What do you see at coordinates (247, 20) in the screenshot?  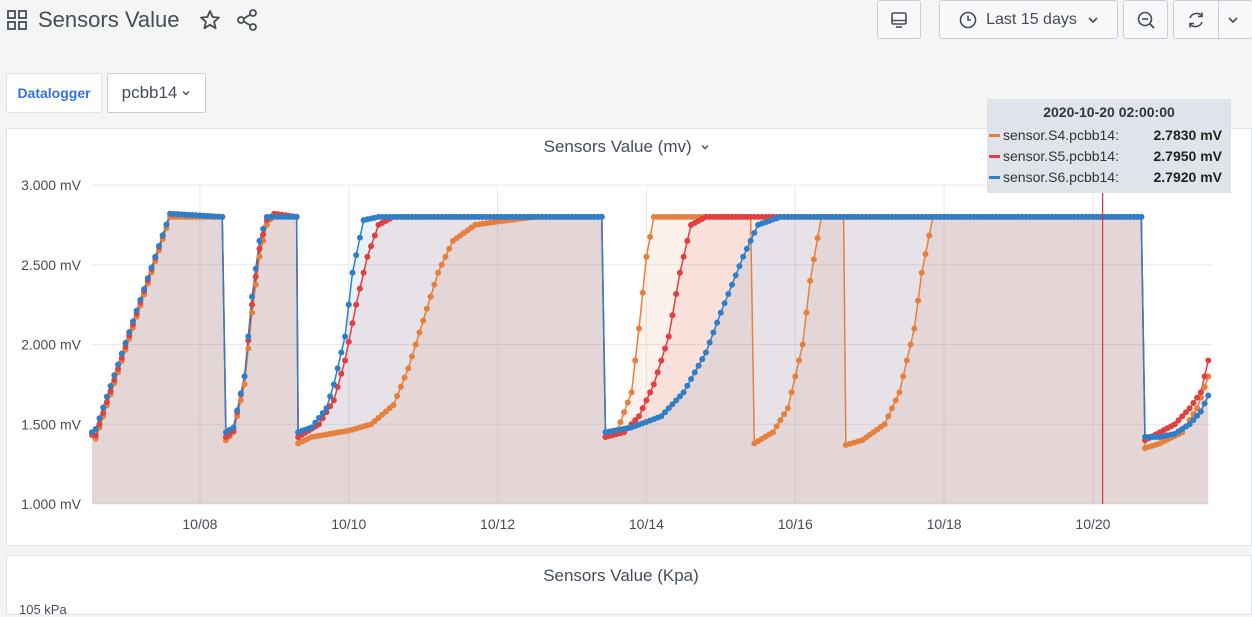 I see `share-icon` at bounding box center [247, 20].